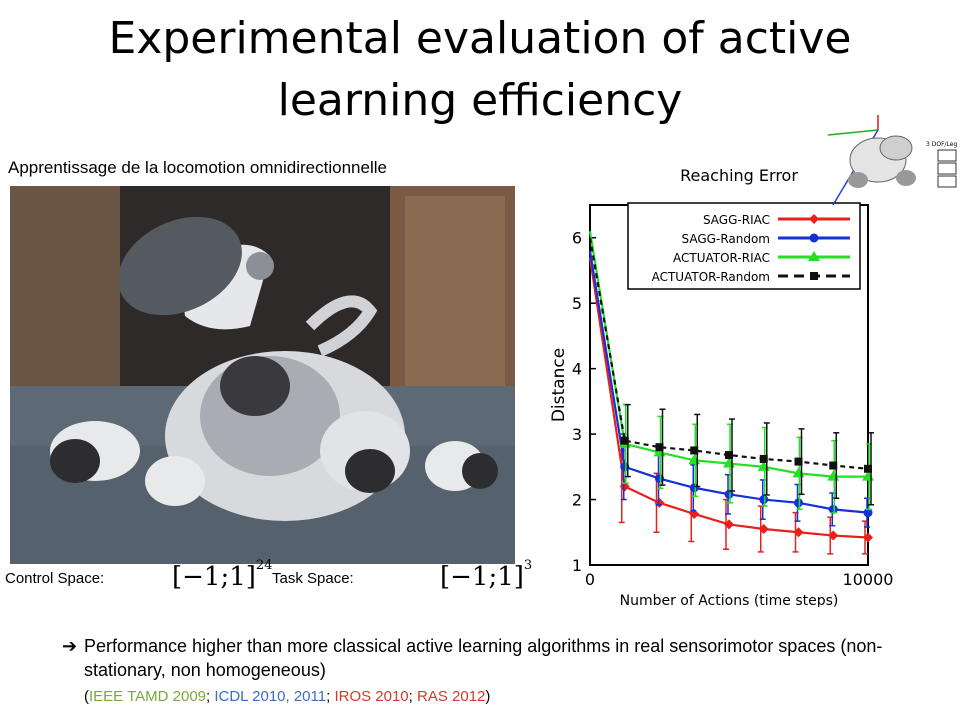  Describe the element at coordinates (577, 303) in the screenshot. I see `y-tick-label: 5` at that location.